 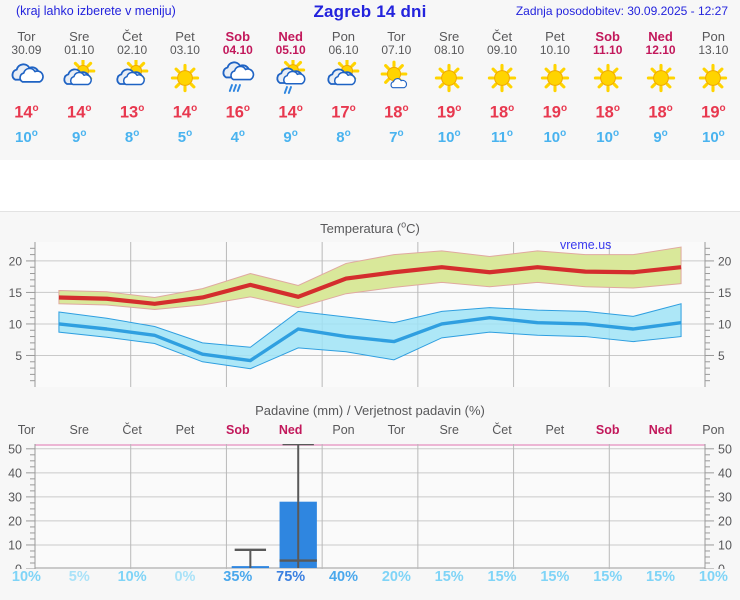 I want to click on sun-small-cloud-icon, so click(x=396, y=78).